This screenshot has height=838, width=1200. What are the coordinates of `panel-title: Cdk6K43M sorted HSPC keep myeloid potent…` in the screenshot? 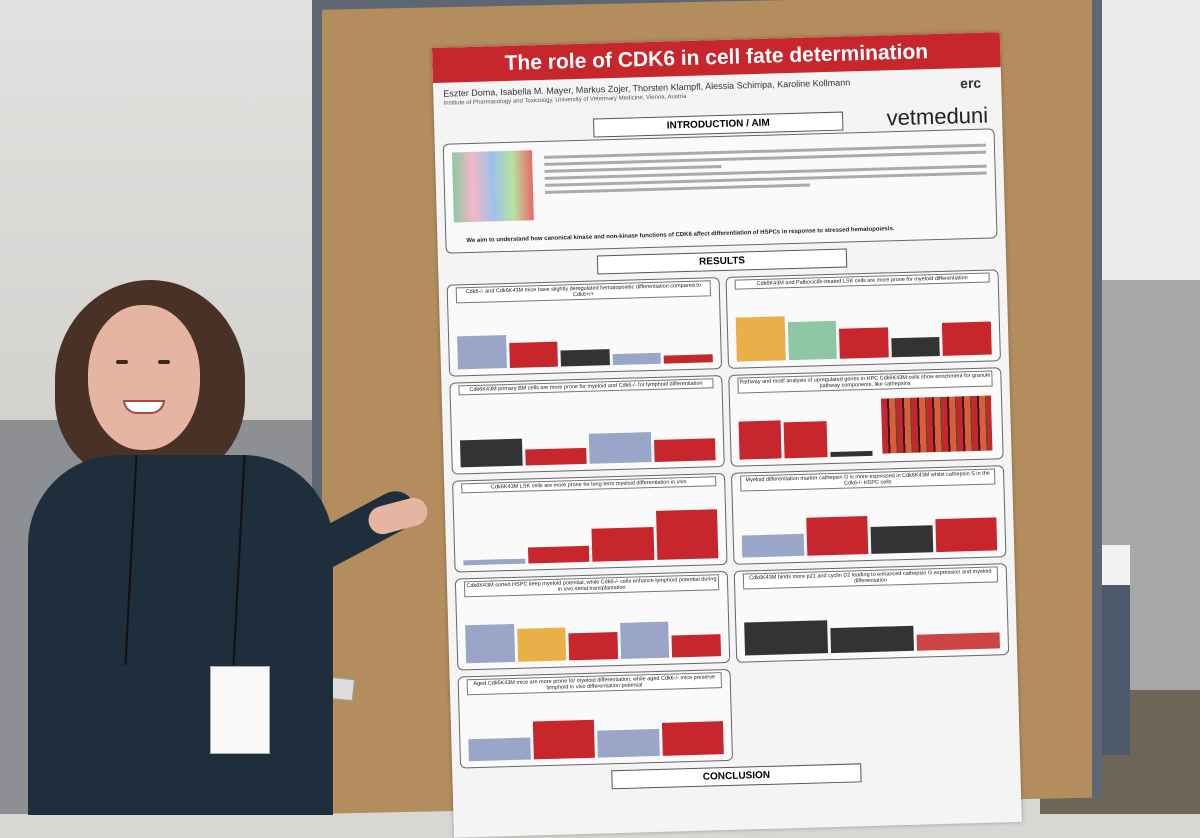 It's located at (591, 586).